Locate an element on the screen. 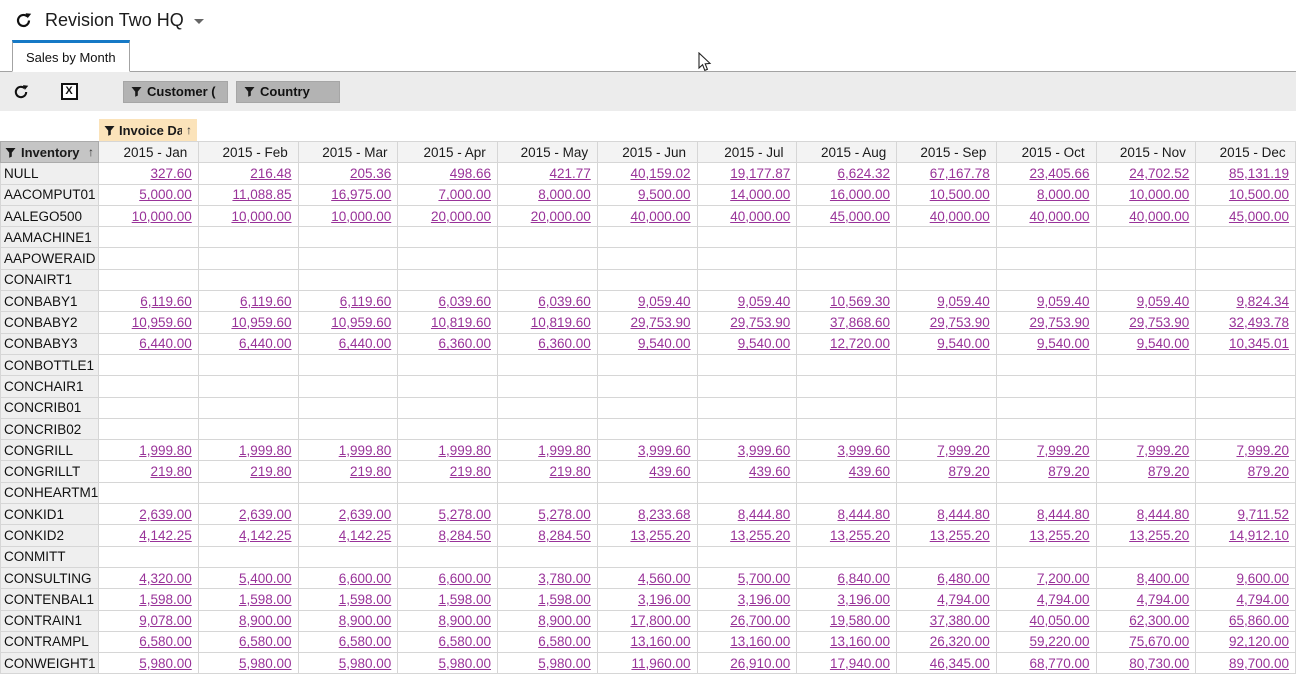 Image resolution: width=1296 pixels, height=700 pixels. cell-value-link: 80,730.00 is located at coordinates (1159, 663).